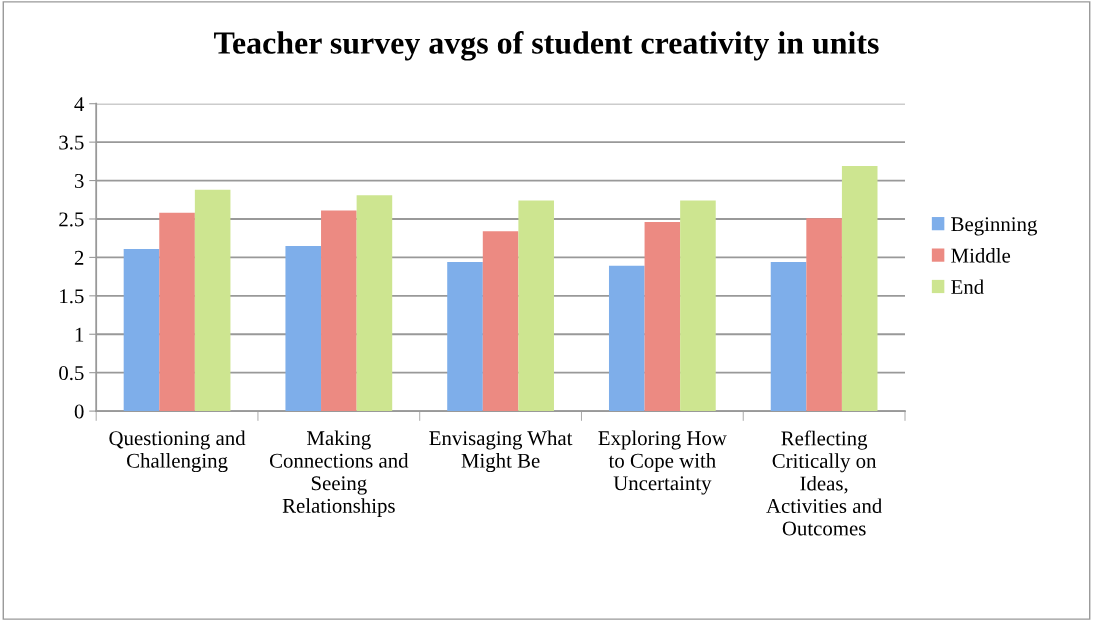 The width and height of the screenshot is (1093, 621). Describe the element at coordinates (71, 219) in the screenshot. I see `y-tick-label: 2.5` at that location.